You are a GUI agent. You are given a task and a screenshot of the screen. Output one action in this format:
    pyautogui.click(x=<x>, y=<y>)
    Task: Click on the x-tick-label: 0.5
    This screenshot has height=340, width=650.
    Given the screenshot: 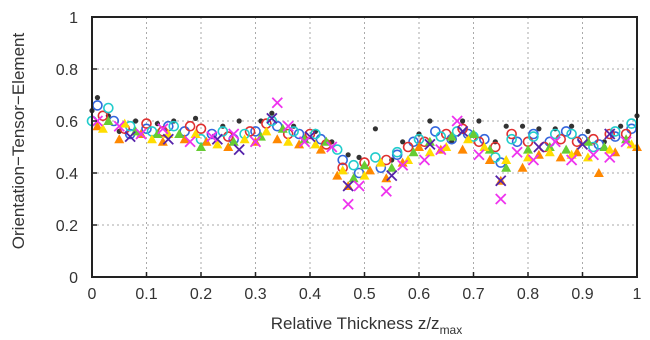 What is the action you would take?
    pyautogui.click(x=364, y=294)
    